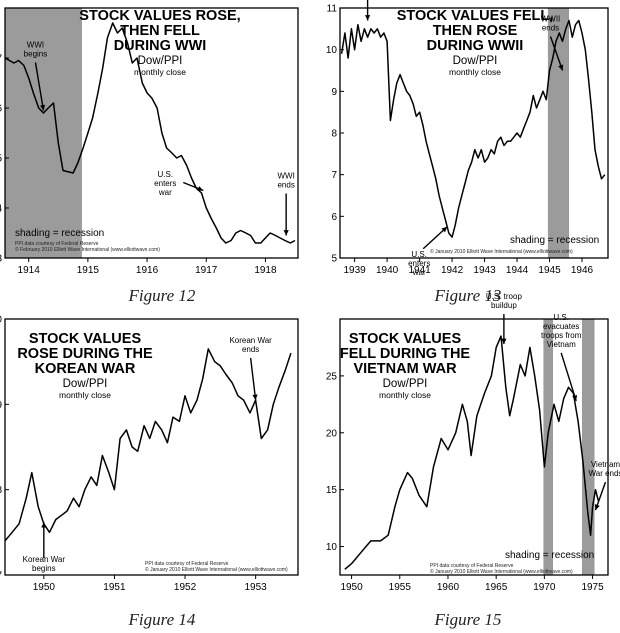 This screenshot has height=633, width=620. I want to click on x-tick-label: 1950, so click(44, 587).